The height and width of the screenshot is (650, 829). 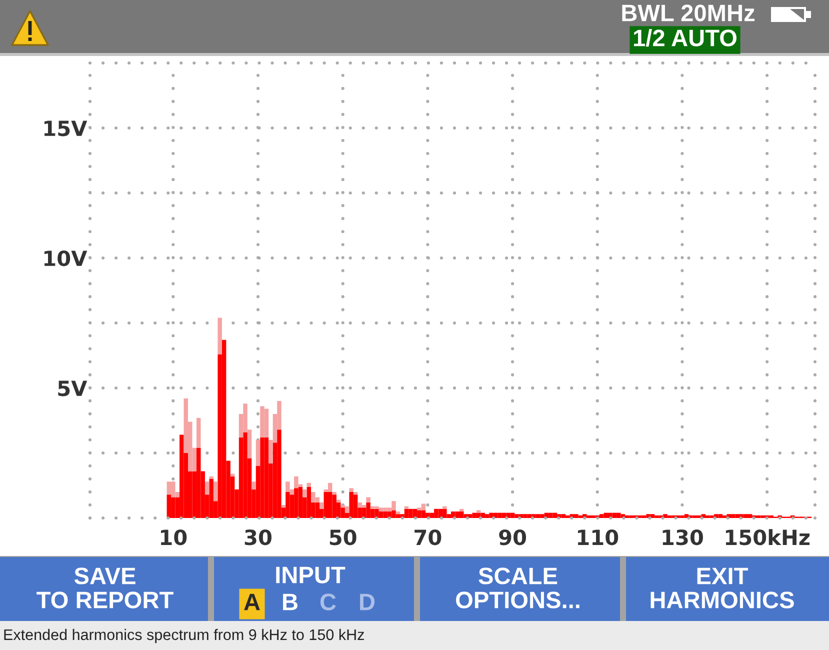 I want to click on text: 1/2 AUTO, so click(x=685, y=37).